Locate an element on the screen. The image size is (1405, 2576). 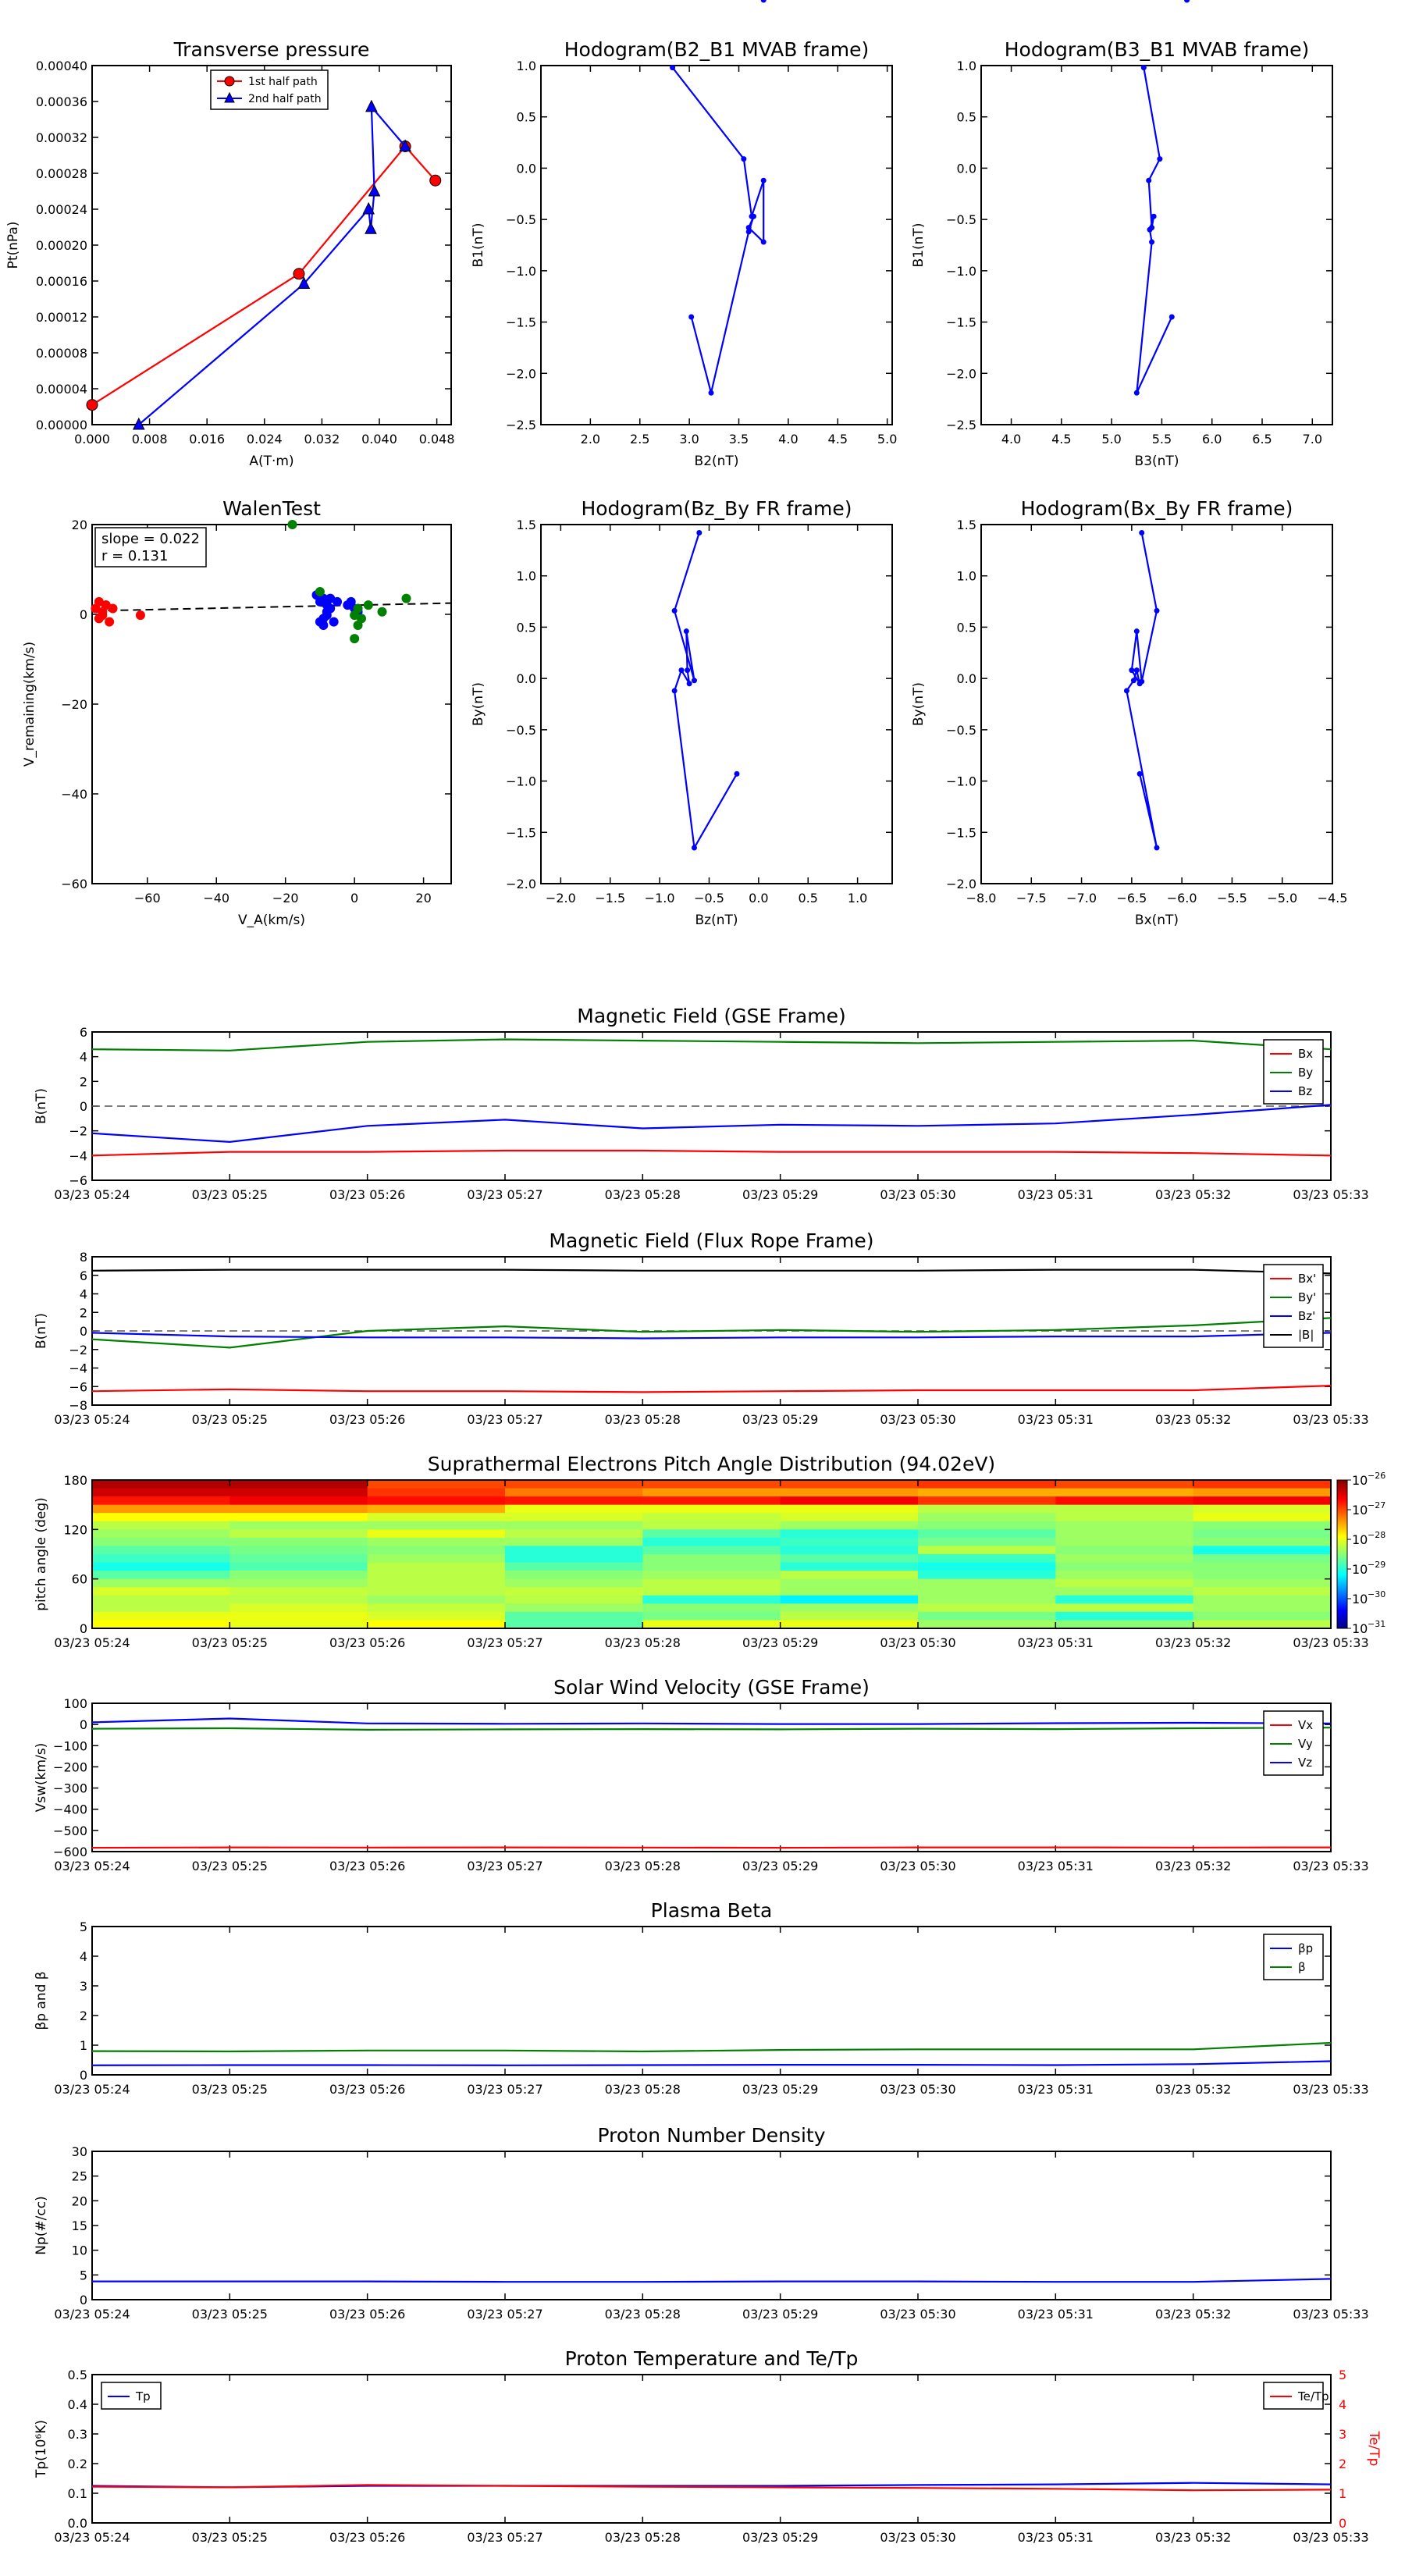
y-axis-label: By(nT) is located at coordinates (479, 704).